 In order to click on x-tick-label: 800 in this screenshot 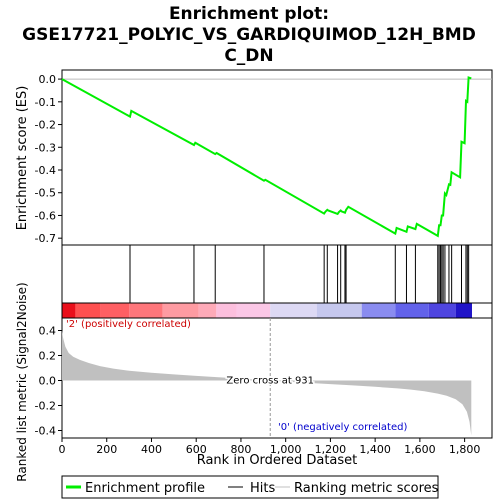, I will do `click(240, 449)`.